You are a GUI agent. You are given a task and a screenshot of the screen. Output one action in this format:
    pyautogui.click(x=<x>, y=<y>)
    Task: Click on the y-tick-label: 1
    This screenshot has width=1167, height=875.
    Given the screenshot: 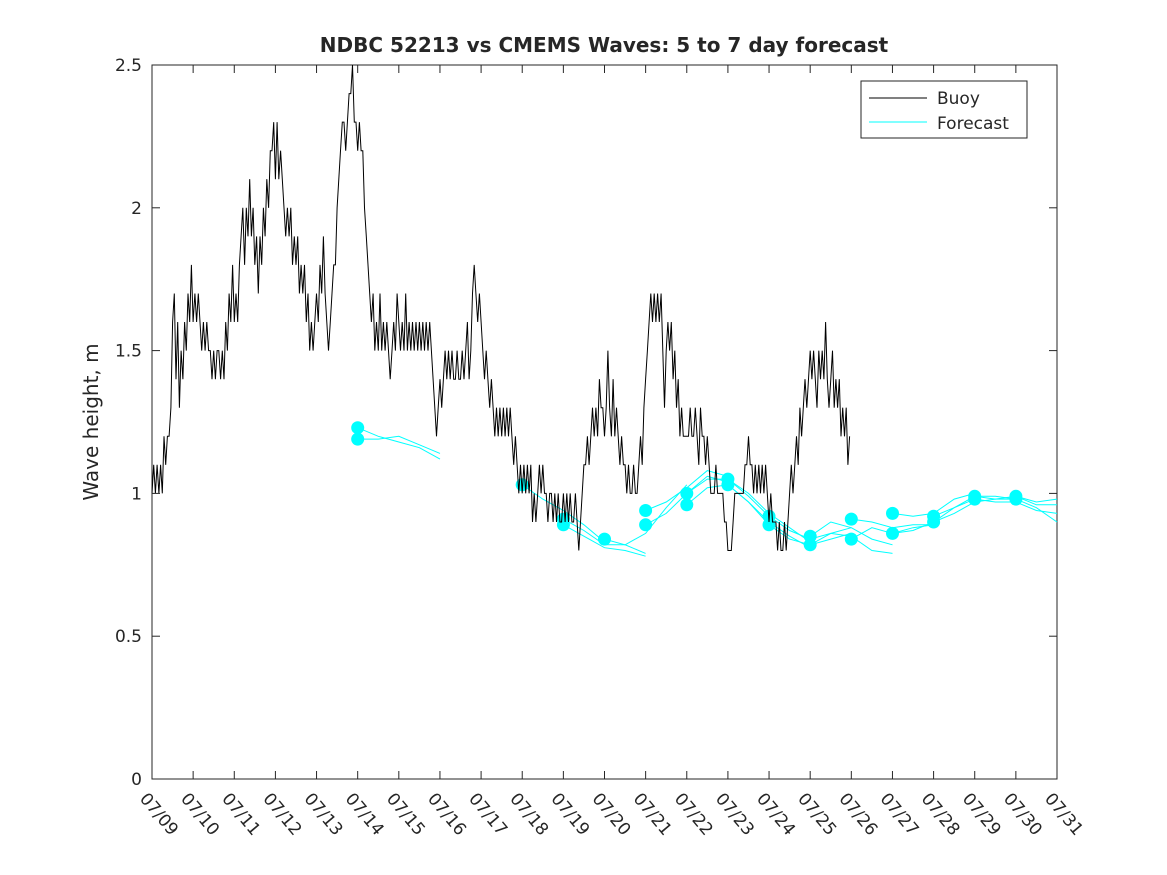 What is the action you would take?
    pyautogui.click(x=136, y=494)
    